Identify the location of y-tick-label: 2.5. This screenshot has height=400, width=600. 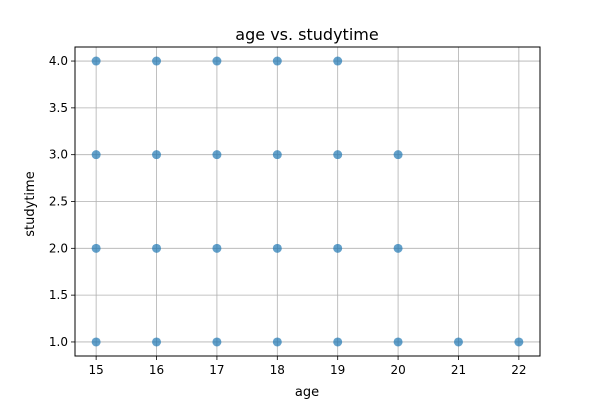
(58, 202).